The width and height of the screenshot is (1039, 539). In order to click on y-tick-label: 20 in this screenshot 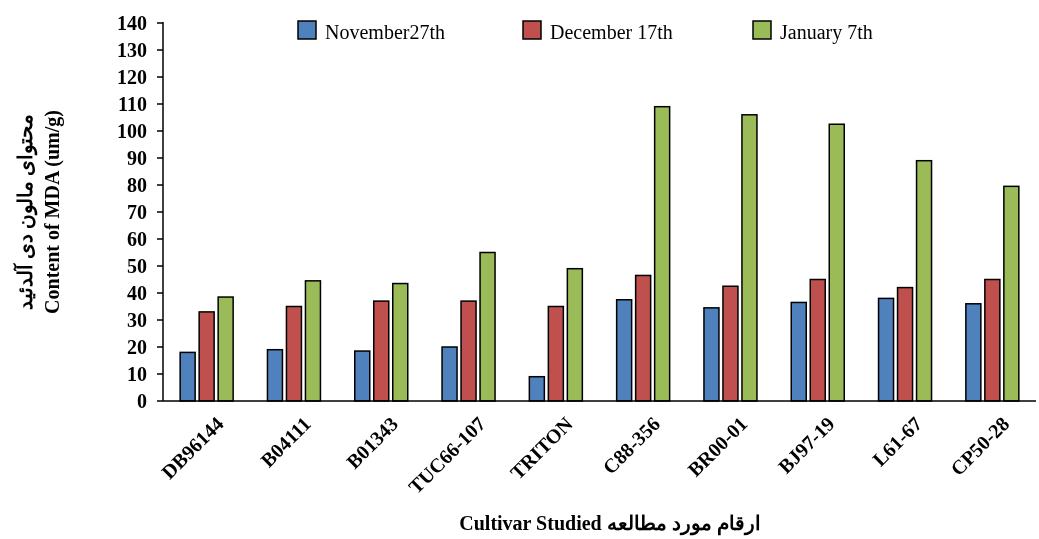, I will do `click(137, 347)`.